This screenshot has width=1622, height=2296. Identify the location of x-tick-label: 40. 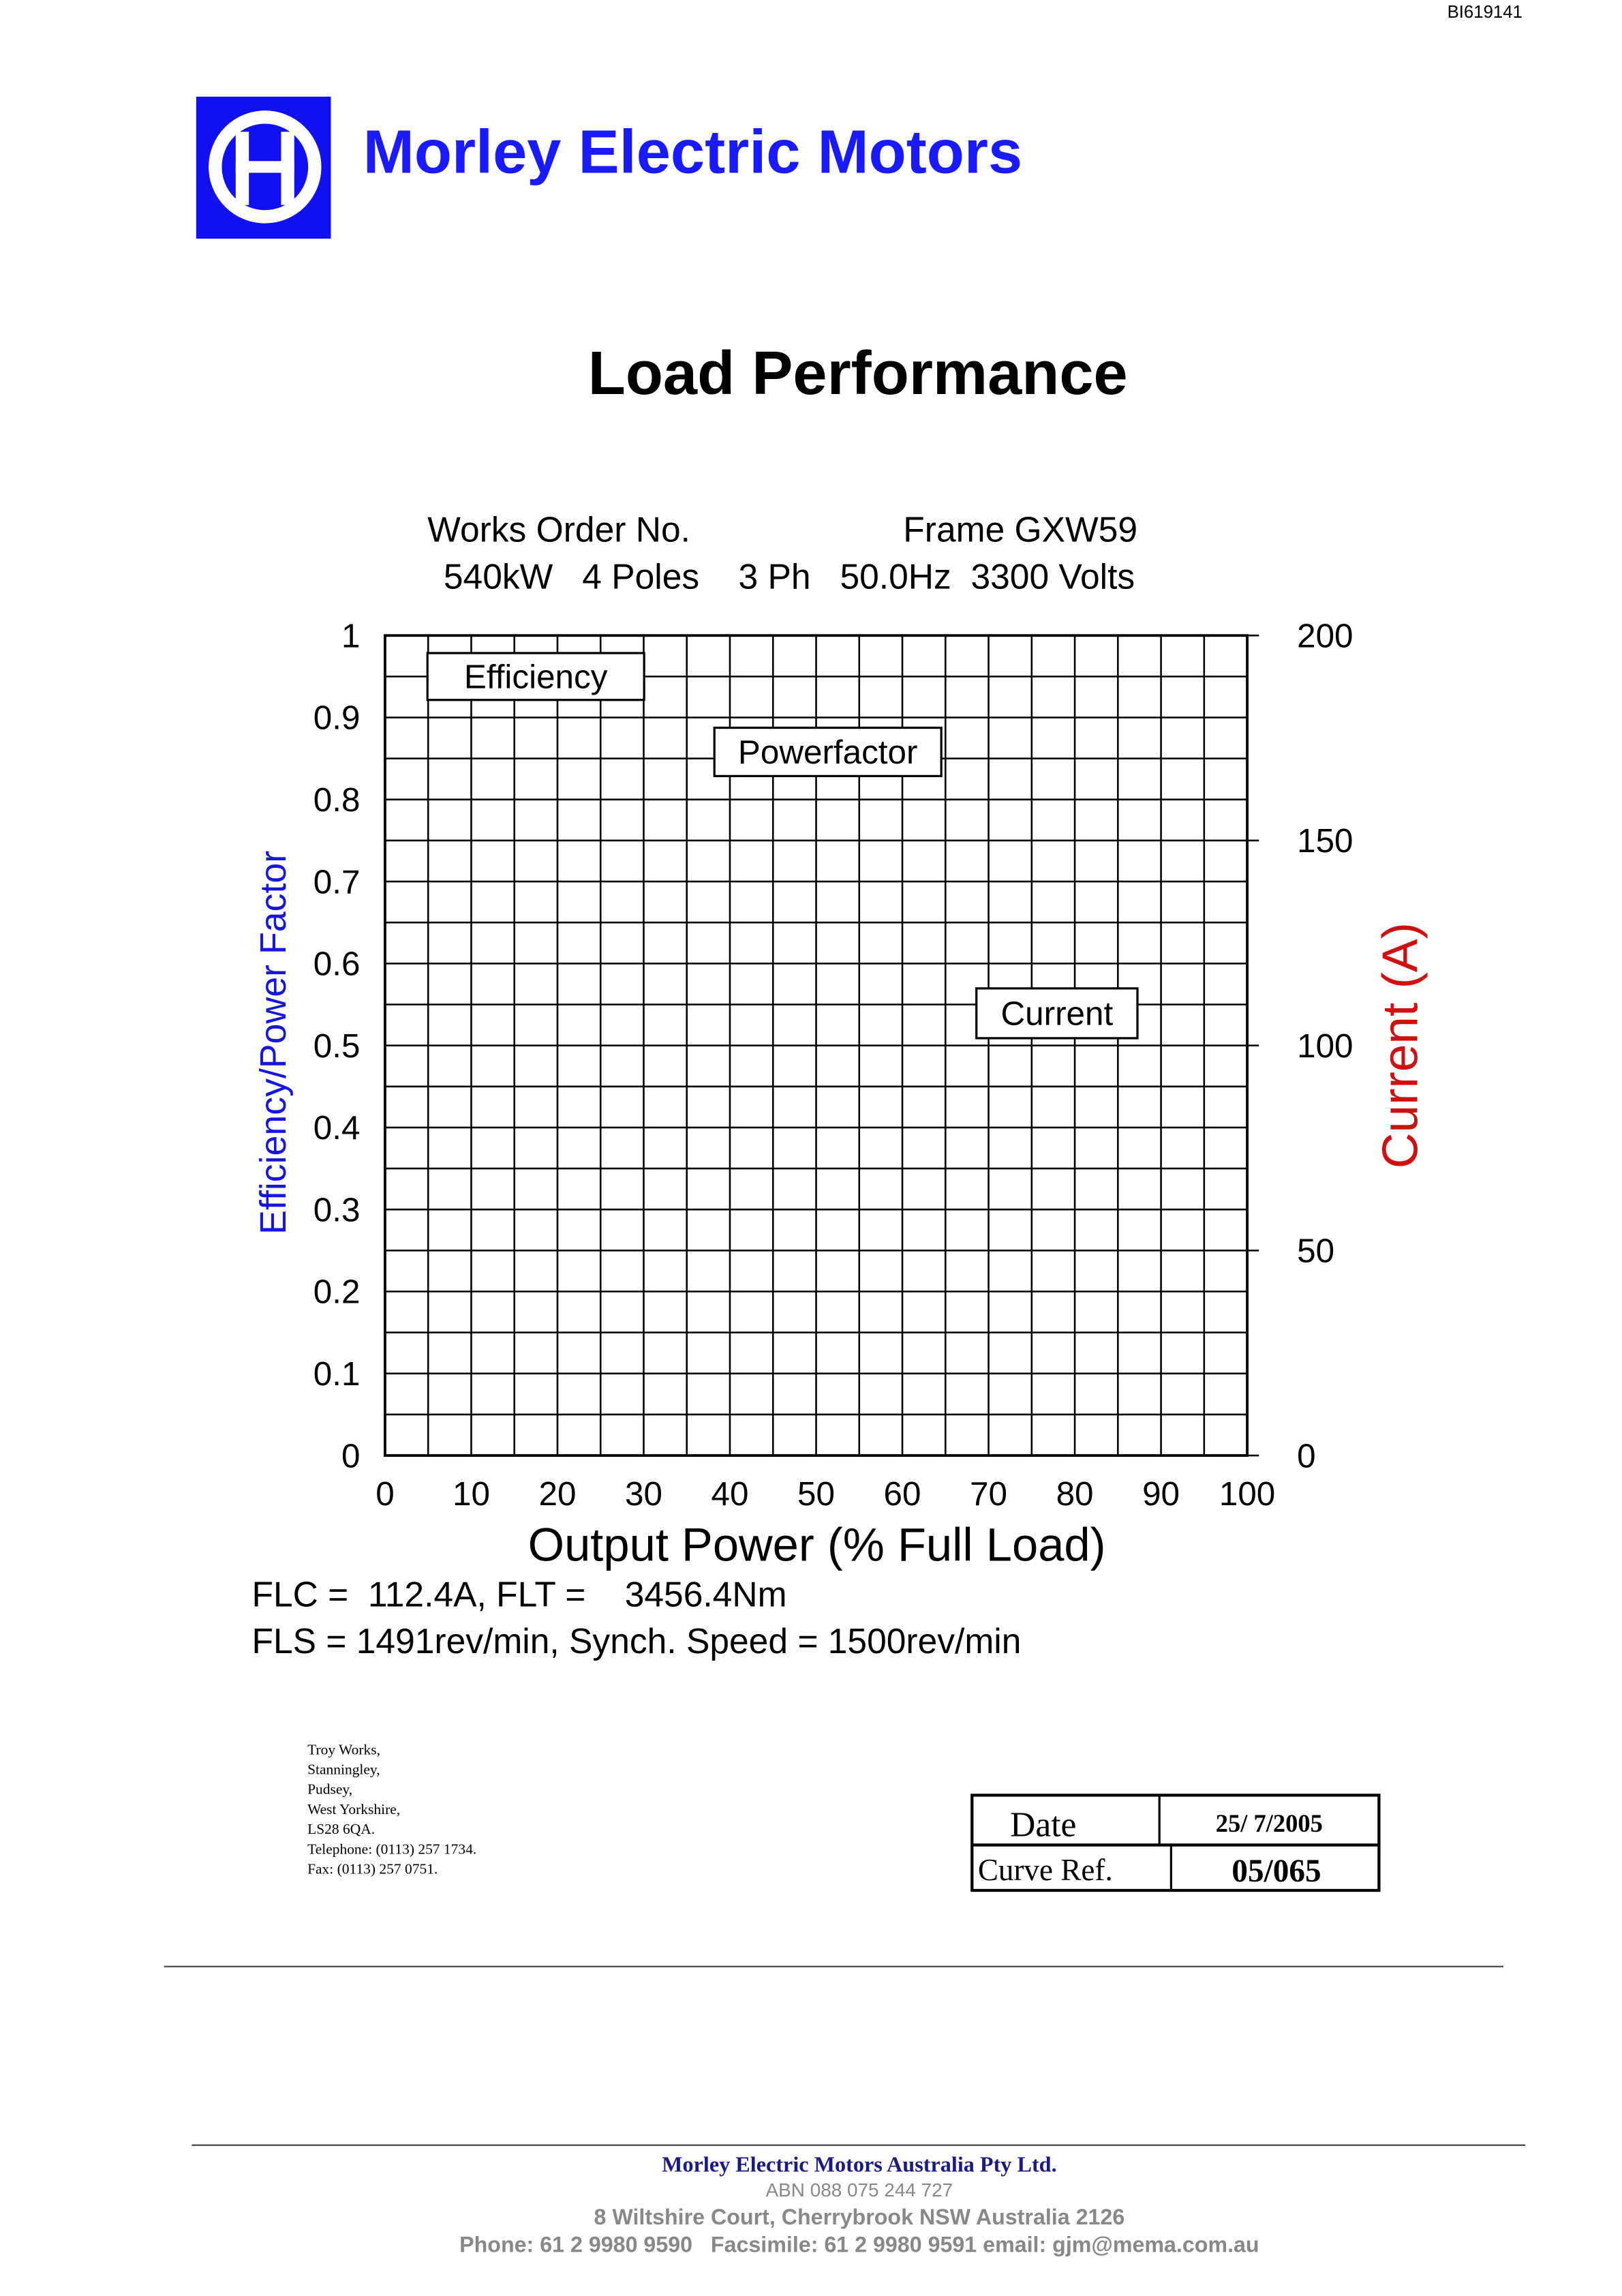
(730, 1494).